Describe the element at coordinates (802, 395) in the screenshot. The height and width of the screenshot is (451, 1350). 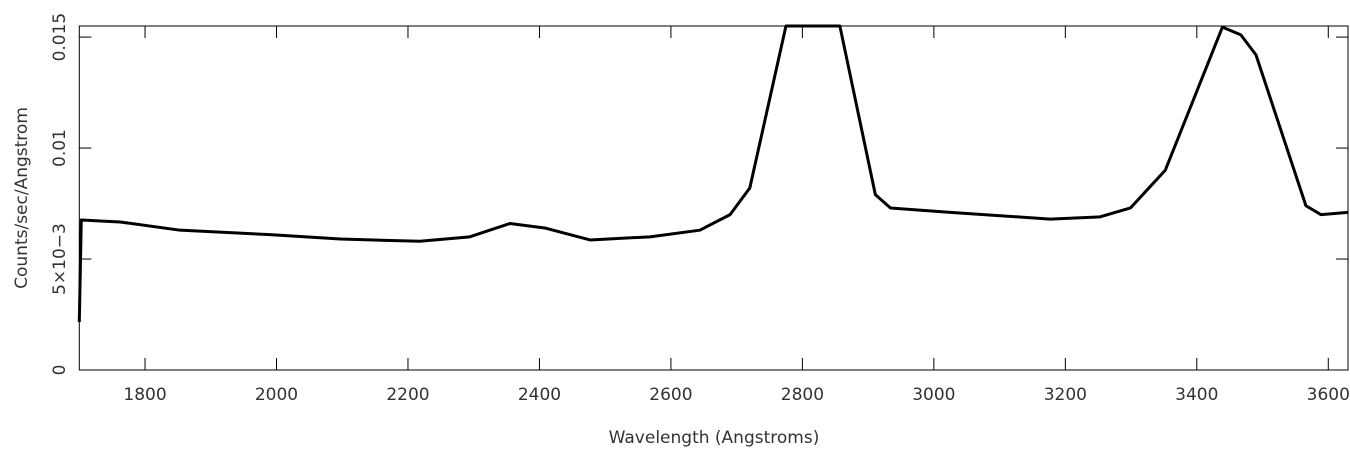
I see `x-tick-label: 2800` at that location.